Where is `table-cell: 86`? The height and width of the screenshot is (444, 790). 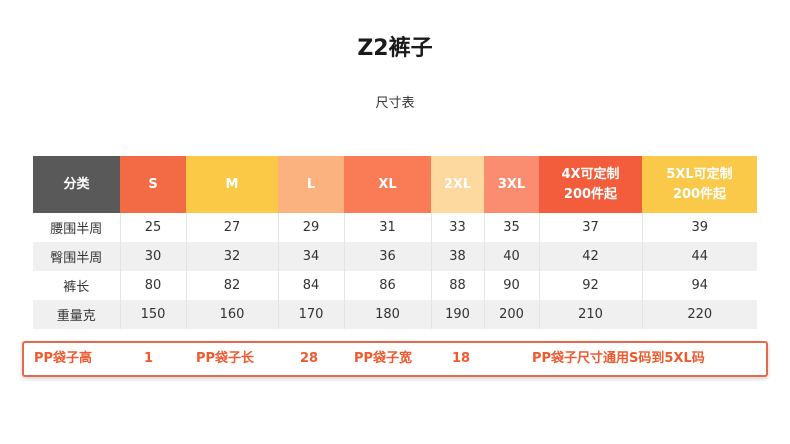 table-cell: 86 is located at coordinates (388, 285).